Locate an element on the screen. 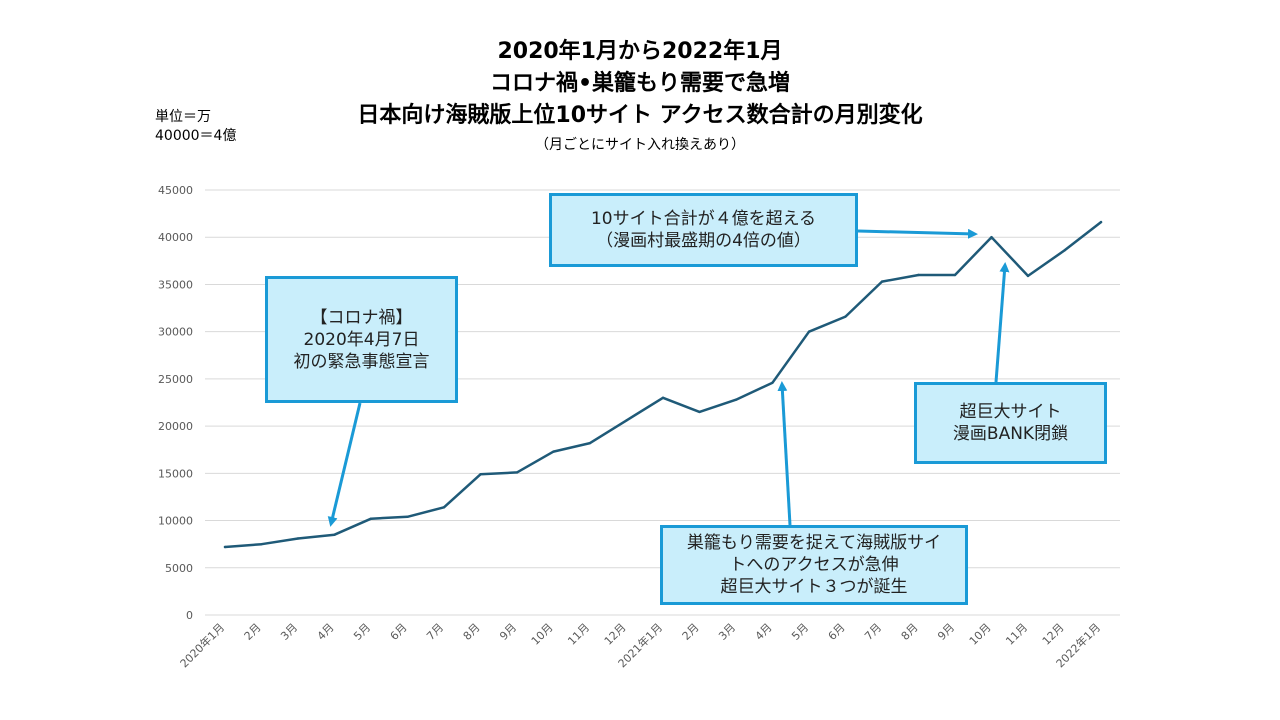  chart-subtitle: （月ごとにサイト入れ換えあり） is located at coordinates (640, 145).